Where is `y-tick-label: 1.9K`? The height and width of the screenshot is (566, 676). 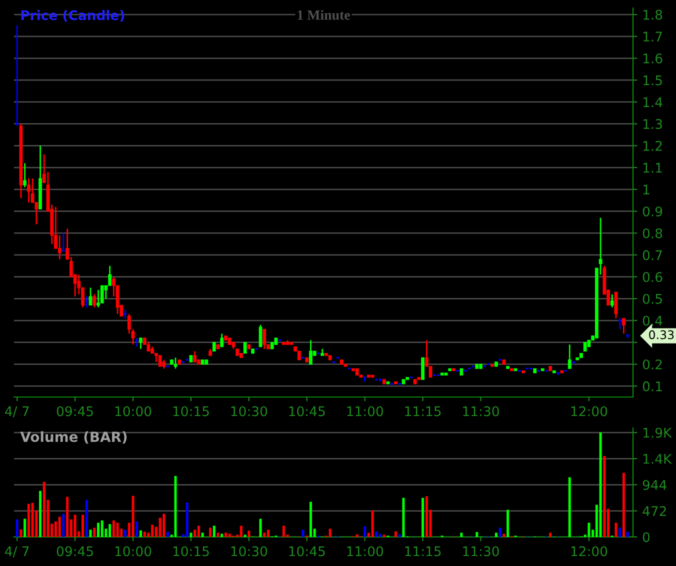
y-tick-label: 1.9K is located at coordinates (657, 433).